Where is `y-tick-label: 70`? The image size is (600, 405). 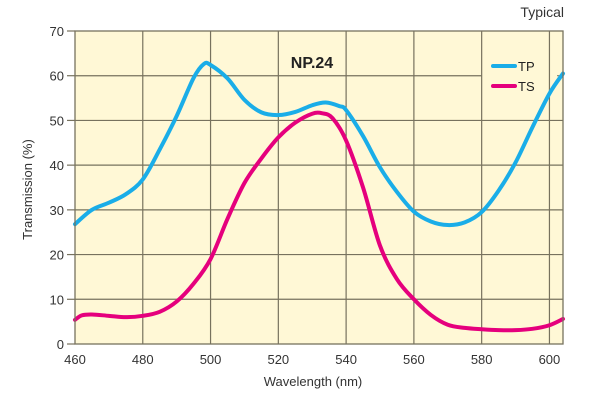 y-tick-label: 70 is located at coordinates (57, 31).